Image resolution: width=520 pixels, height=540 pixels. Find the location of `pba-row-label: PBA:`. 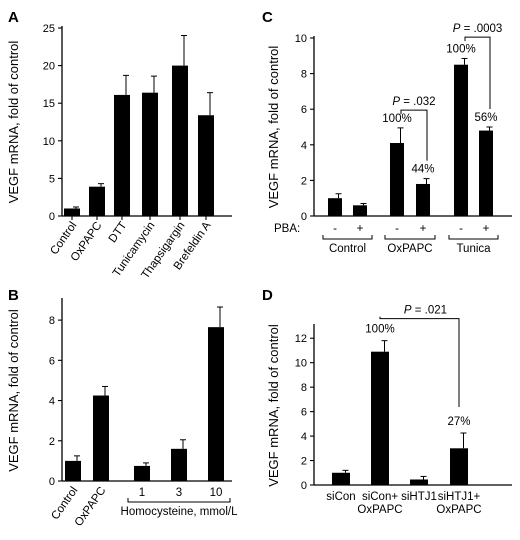

pba-row-label: PBA: is located at coordinates (287, 229).